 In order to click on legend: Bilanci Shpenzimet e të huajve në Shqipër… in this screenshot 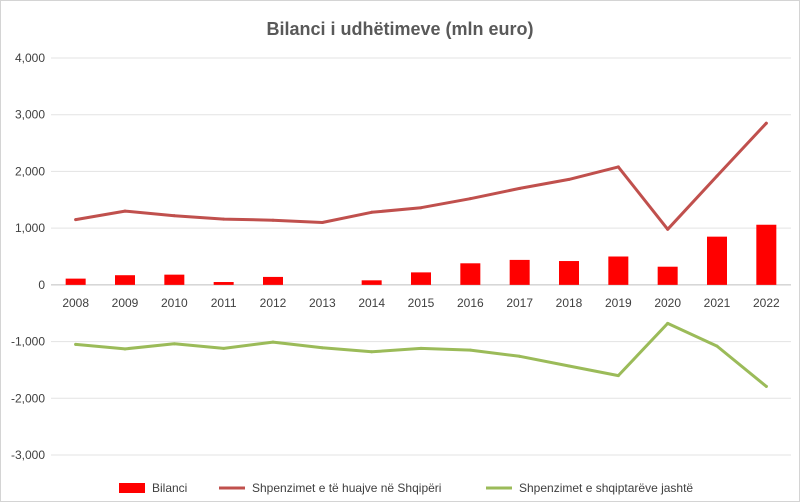, I will do `click(406, 488)`.